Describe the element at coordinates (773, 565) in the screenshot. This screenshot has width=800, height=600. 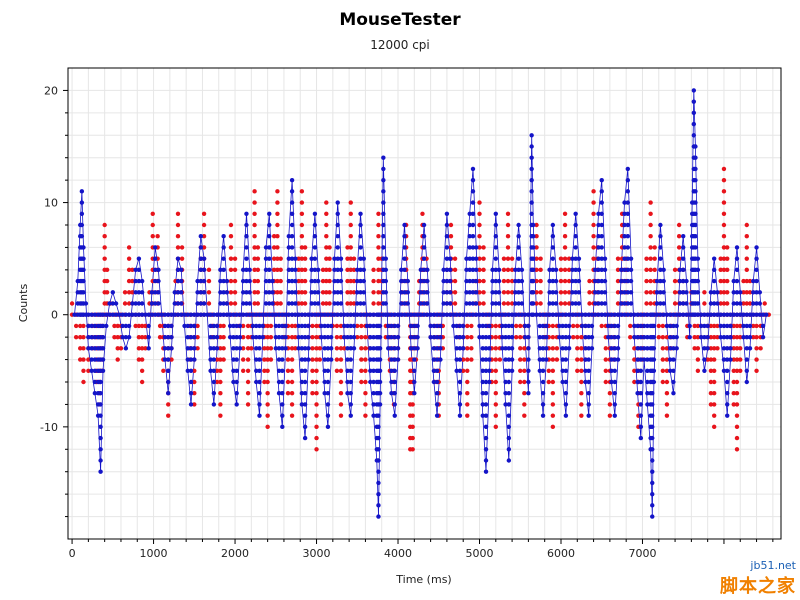
I see `watermark-url: jb51.net` at that location.